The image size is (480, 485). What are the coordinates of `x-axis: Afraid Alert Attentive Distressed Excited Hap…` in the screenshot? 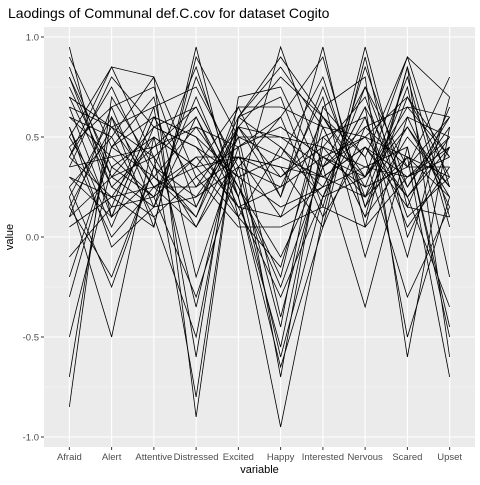 It's located at (259, 455).